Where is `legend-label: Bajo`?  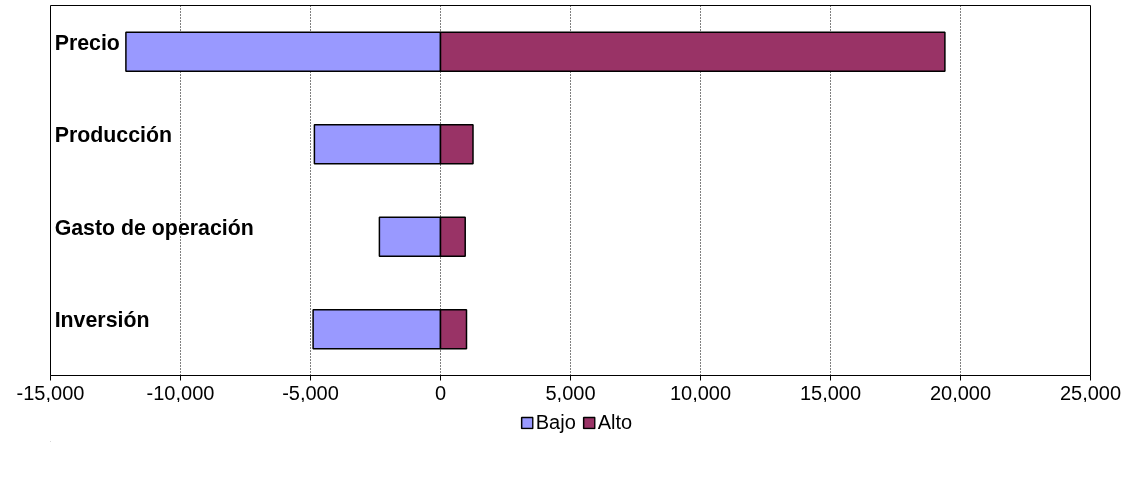 legend-label: Bajo is located at coordinates (555, 422).